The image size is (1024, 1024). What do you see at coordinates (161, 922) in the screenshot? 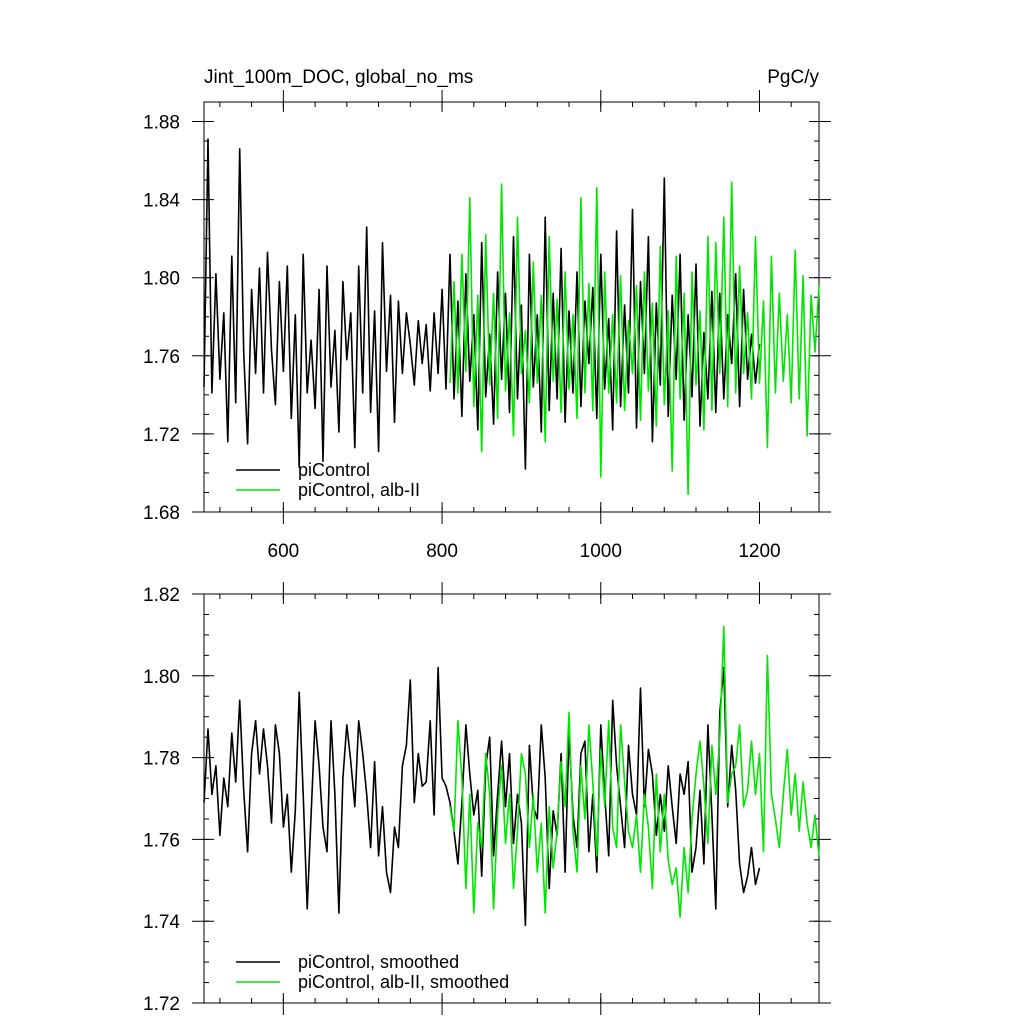
I see `y-tick-label: 1.74` at bounding box center [161, 922].